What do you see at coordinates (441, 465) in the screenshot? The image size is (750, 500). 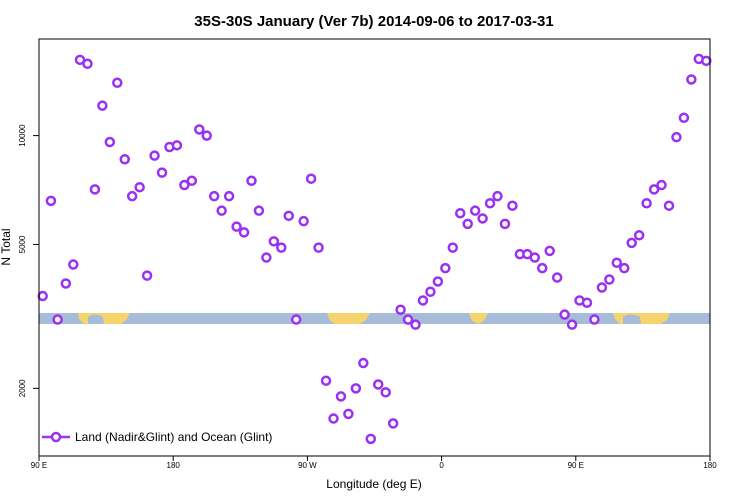 I see `x-tick-label: 0` at bounding box center [441, 465].